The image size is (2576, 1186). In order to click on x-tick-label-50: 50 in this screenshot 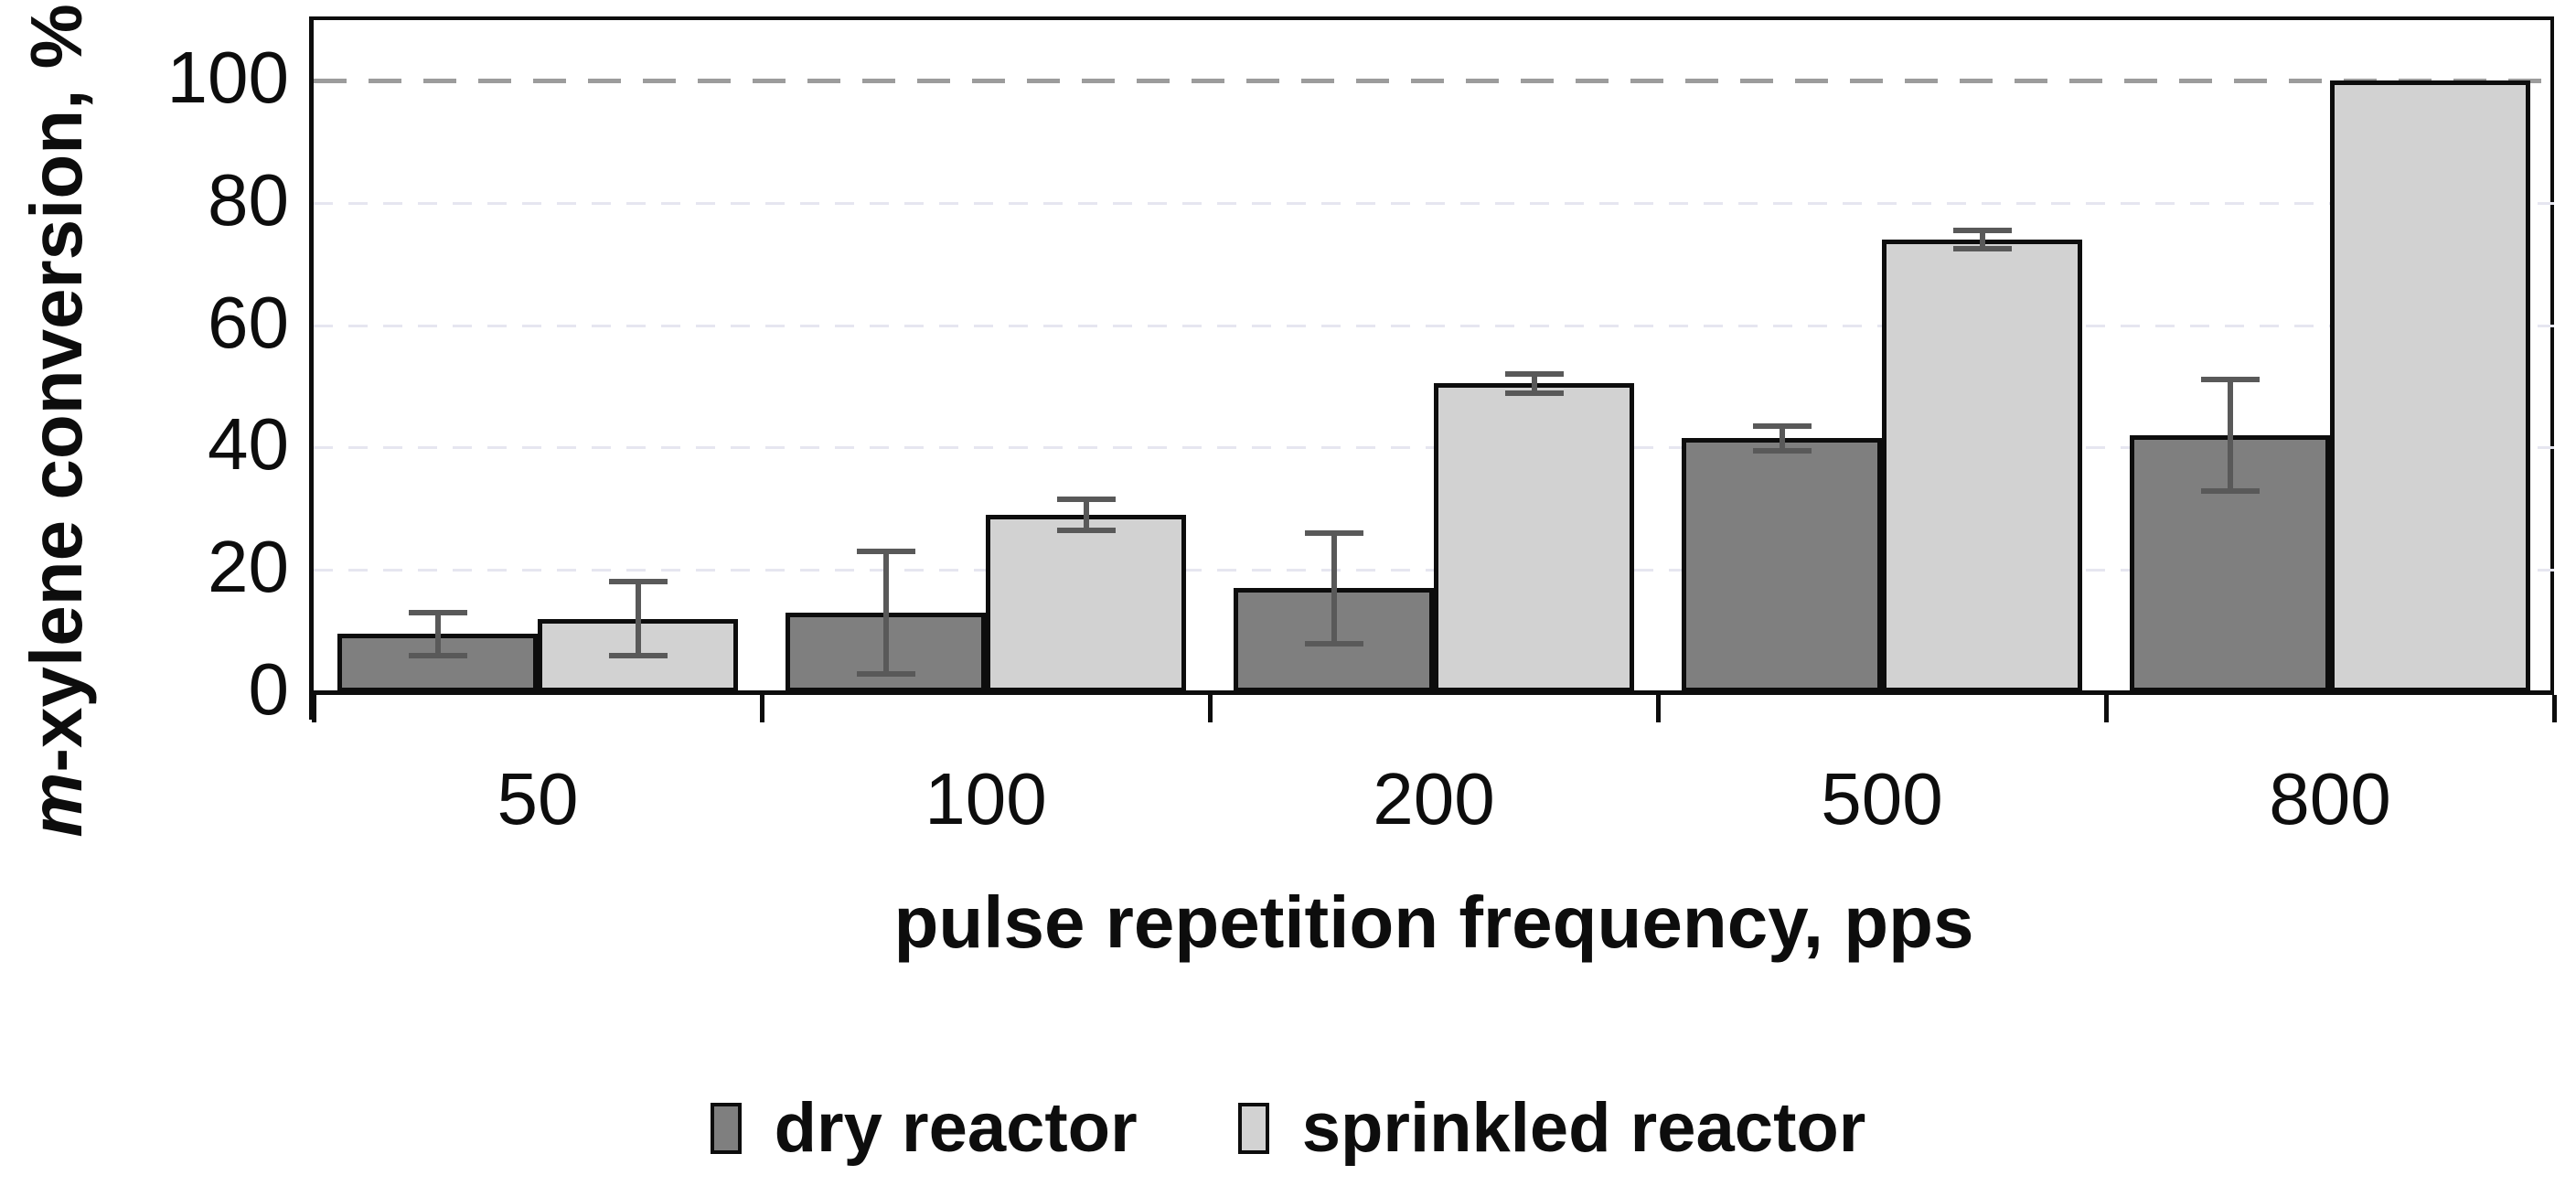, I will do `click(538, 798)`.